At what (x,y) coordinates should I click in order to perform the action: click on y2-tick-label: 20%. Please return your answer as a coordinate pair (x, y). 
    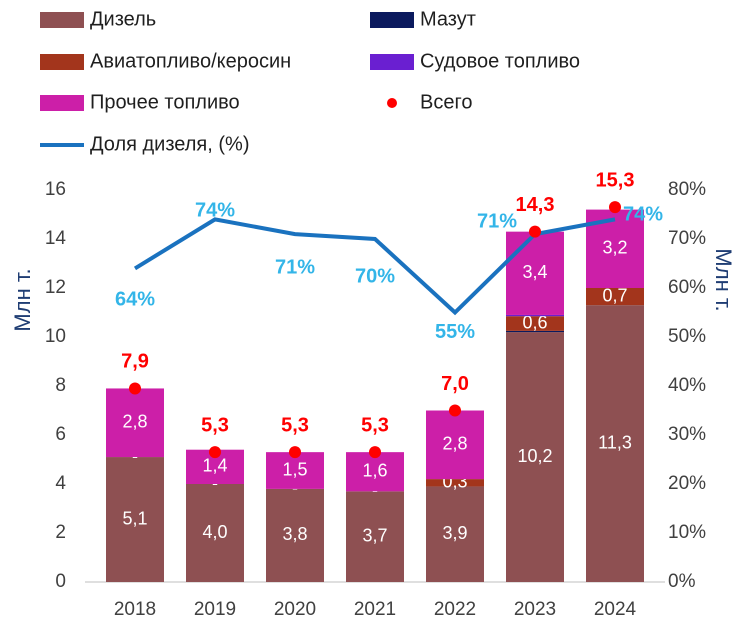
    Looking at the image, I should click on (687, 483).